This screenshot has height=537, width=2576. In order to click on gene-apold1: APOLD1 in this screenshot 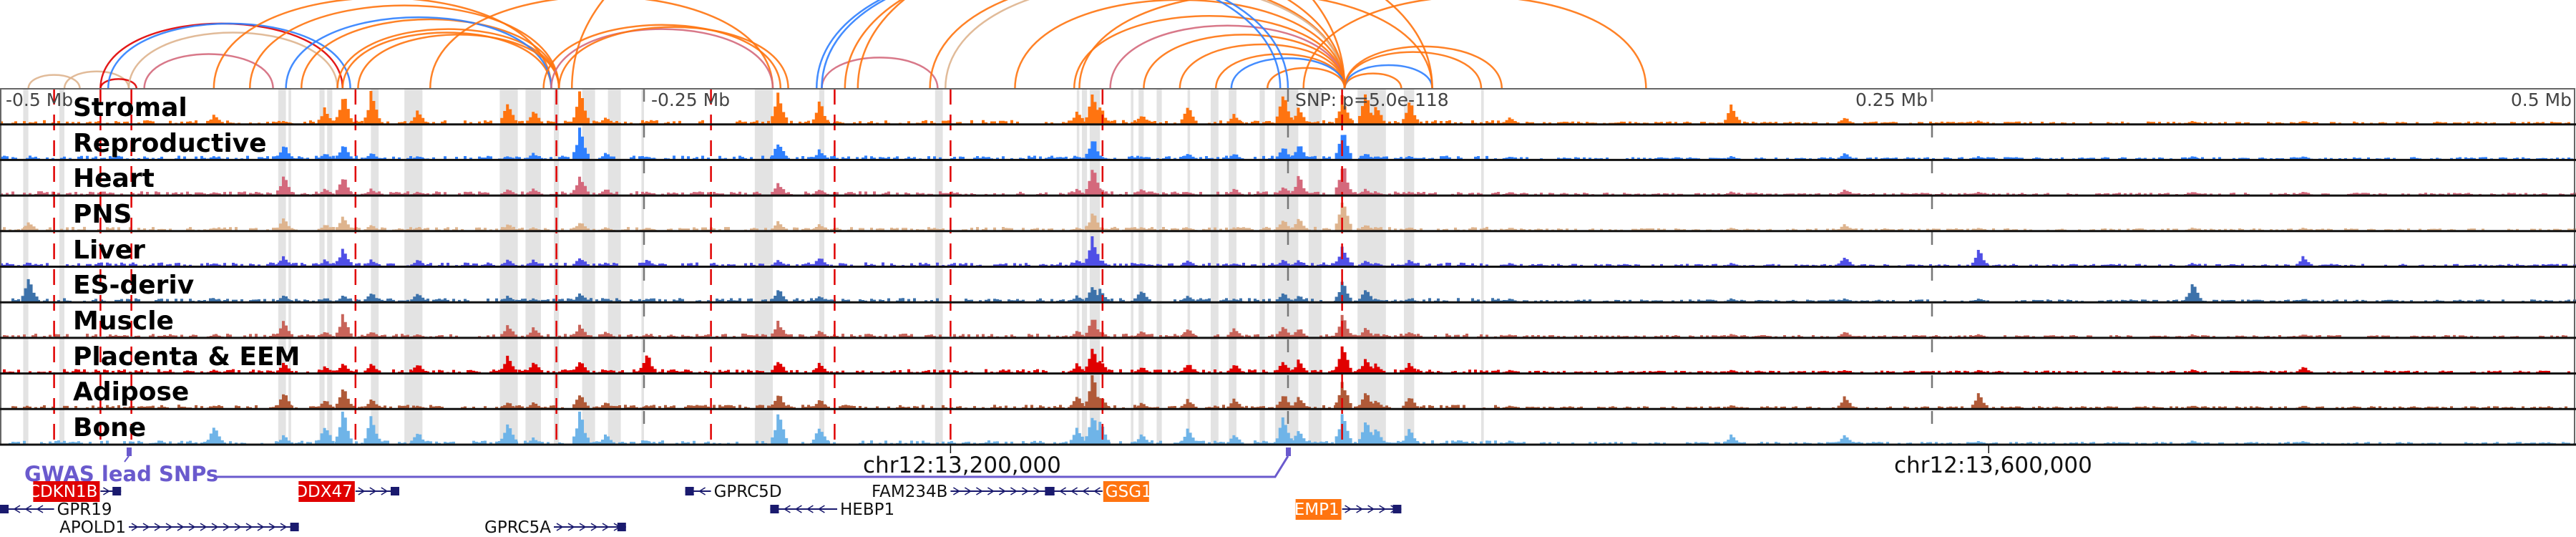, I will do `click(179, 527)`.